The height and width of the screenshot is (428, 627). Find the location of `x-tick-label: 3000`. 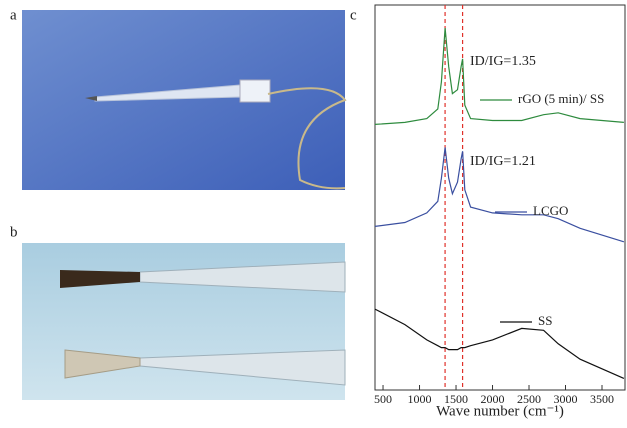

x-tick-label: 3000 is located at coordinates (566, 399).